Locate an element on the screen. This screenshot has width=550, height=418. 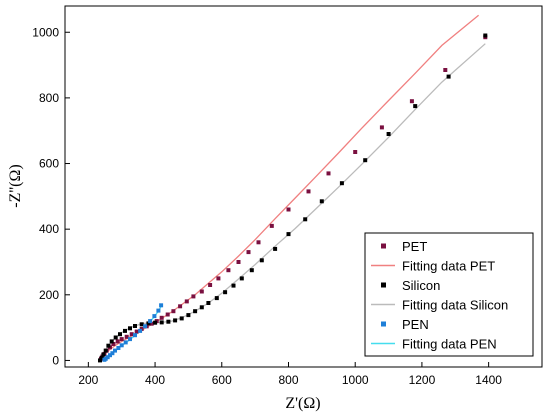
legend-label-pen: PEN is located at coordinates (415, 324).